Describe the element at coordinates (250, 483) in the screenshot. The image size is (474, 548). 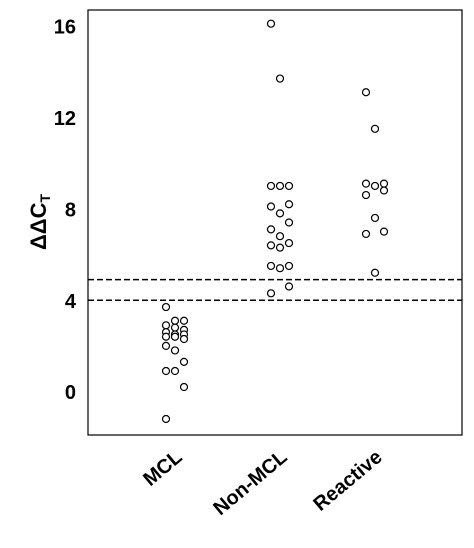
I see `x-tick-label: Non-MCL` at that location.